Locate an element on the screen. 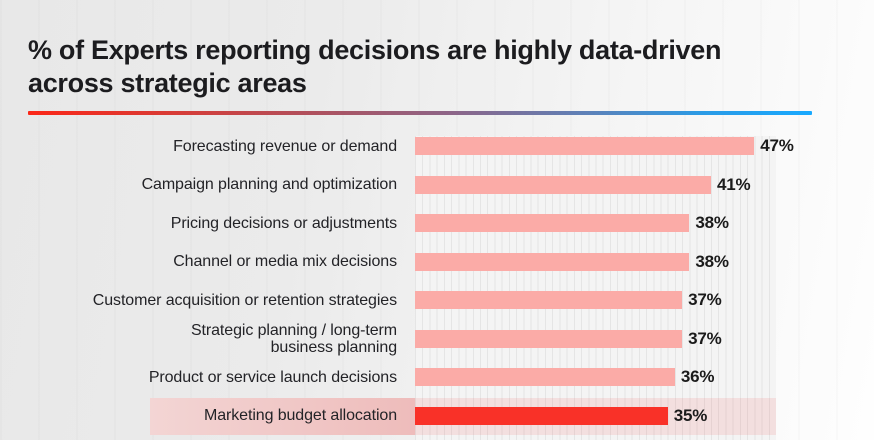  category-label: Product or service launch decisions is located at coordinates (272, 377).